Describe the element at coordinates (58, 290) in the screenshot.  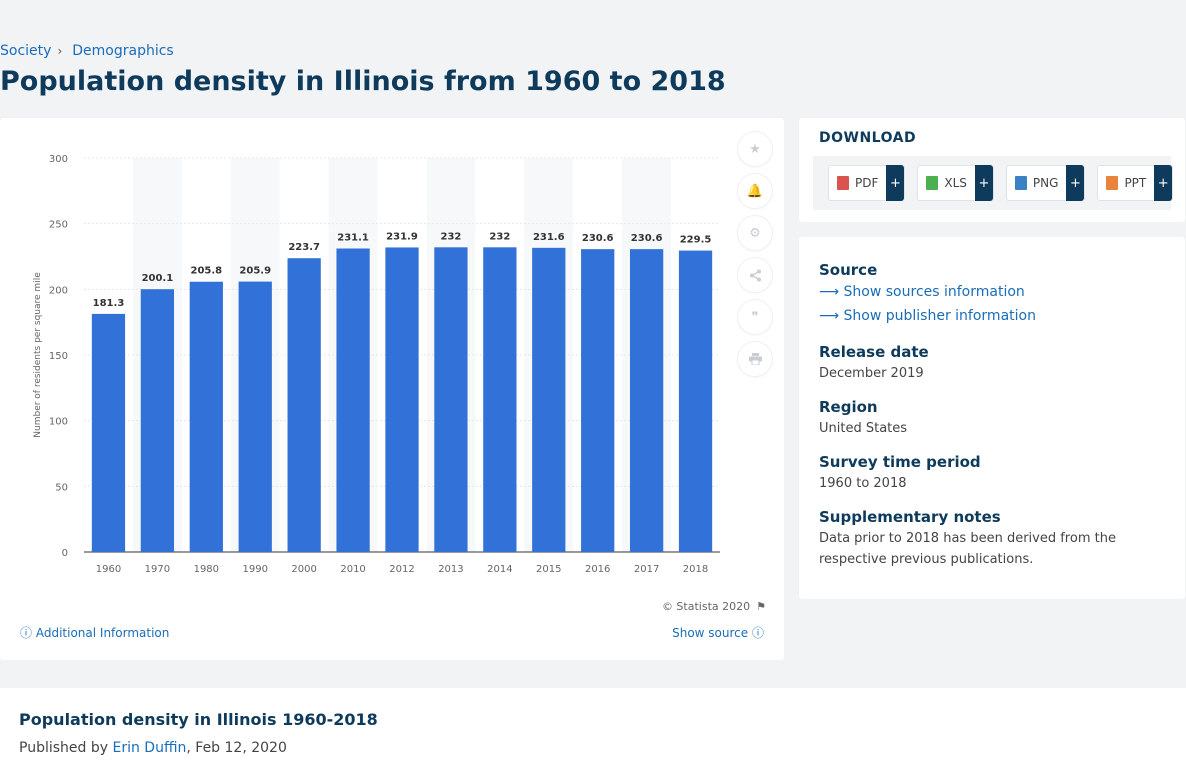
I see `y-tick-label: 200` at that location.